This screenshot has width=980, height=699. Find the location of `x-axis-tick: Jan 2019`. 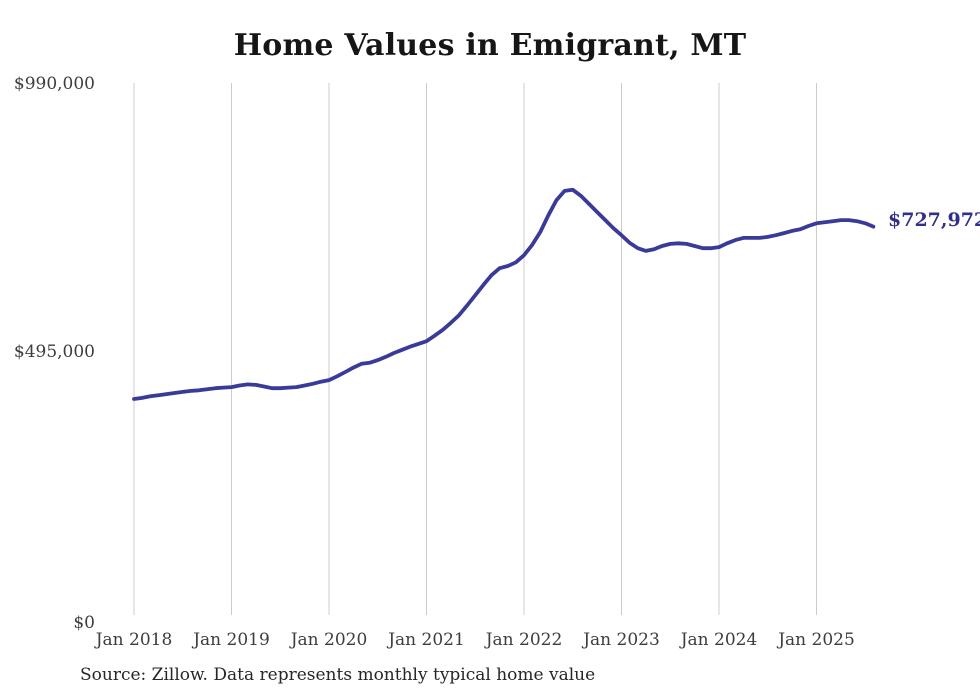

x-axis-tick: Jan 2019 is located at coordinates (231, 640).